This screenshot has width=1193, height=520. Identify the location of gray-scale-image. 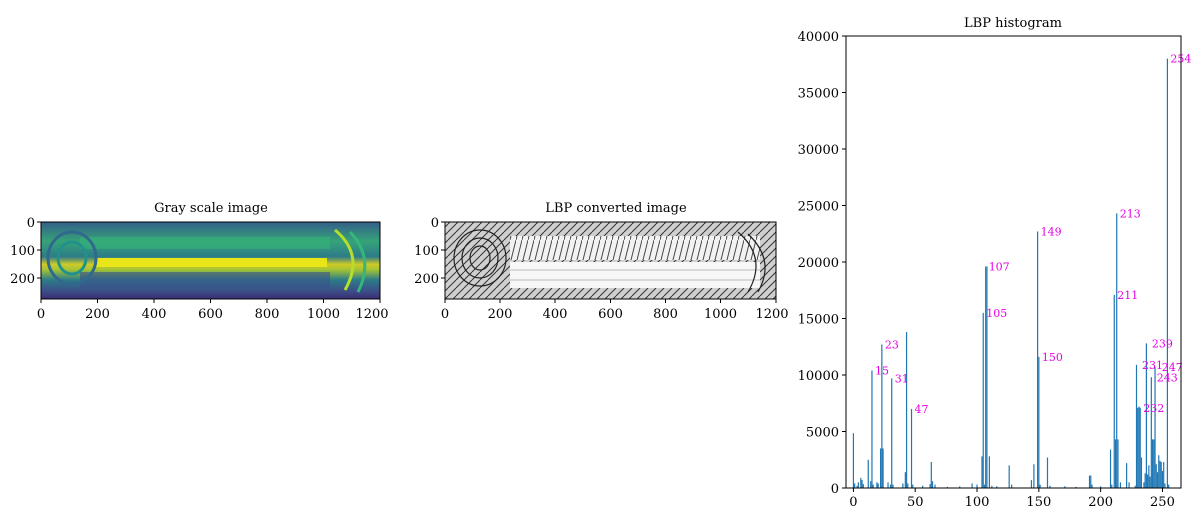
(210, 260).